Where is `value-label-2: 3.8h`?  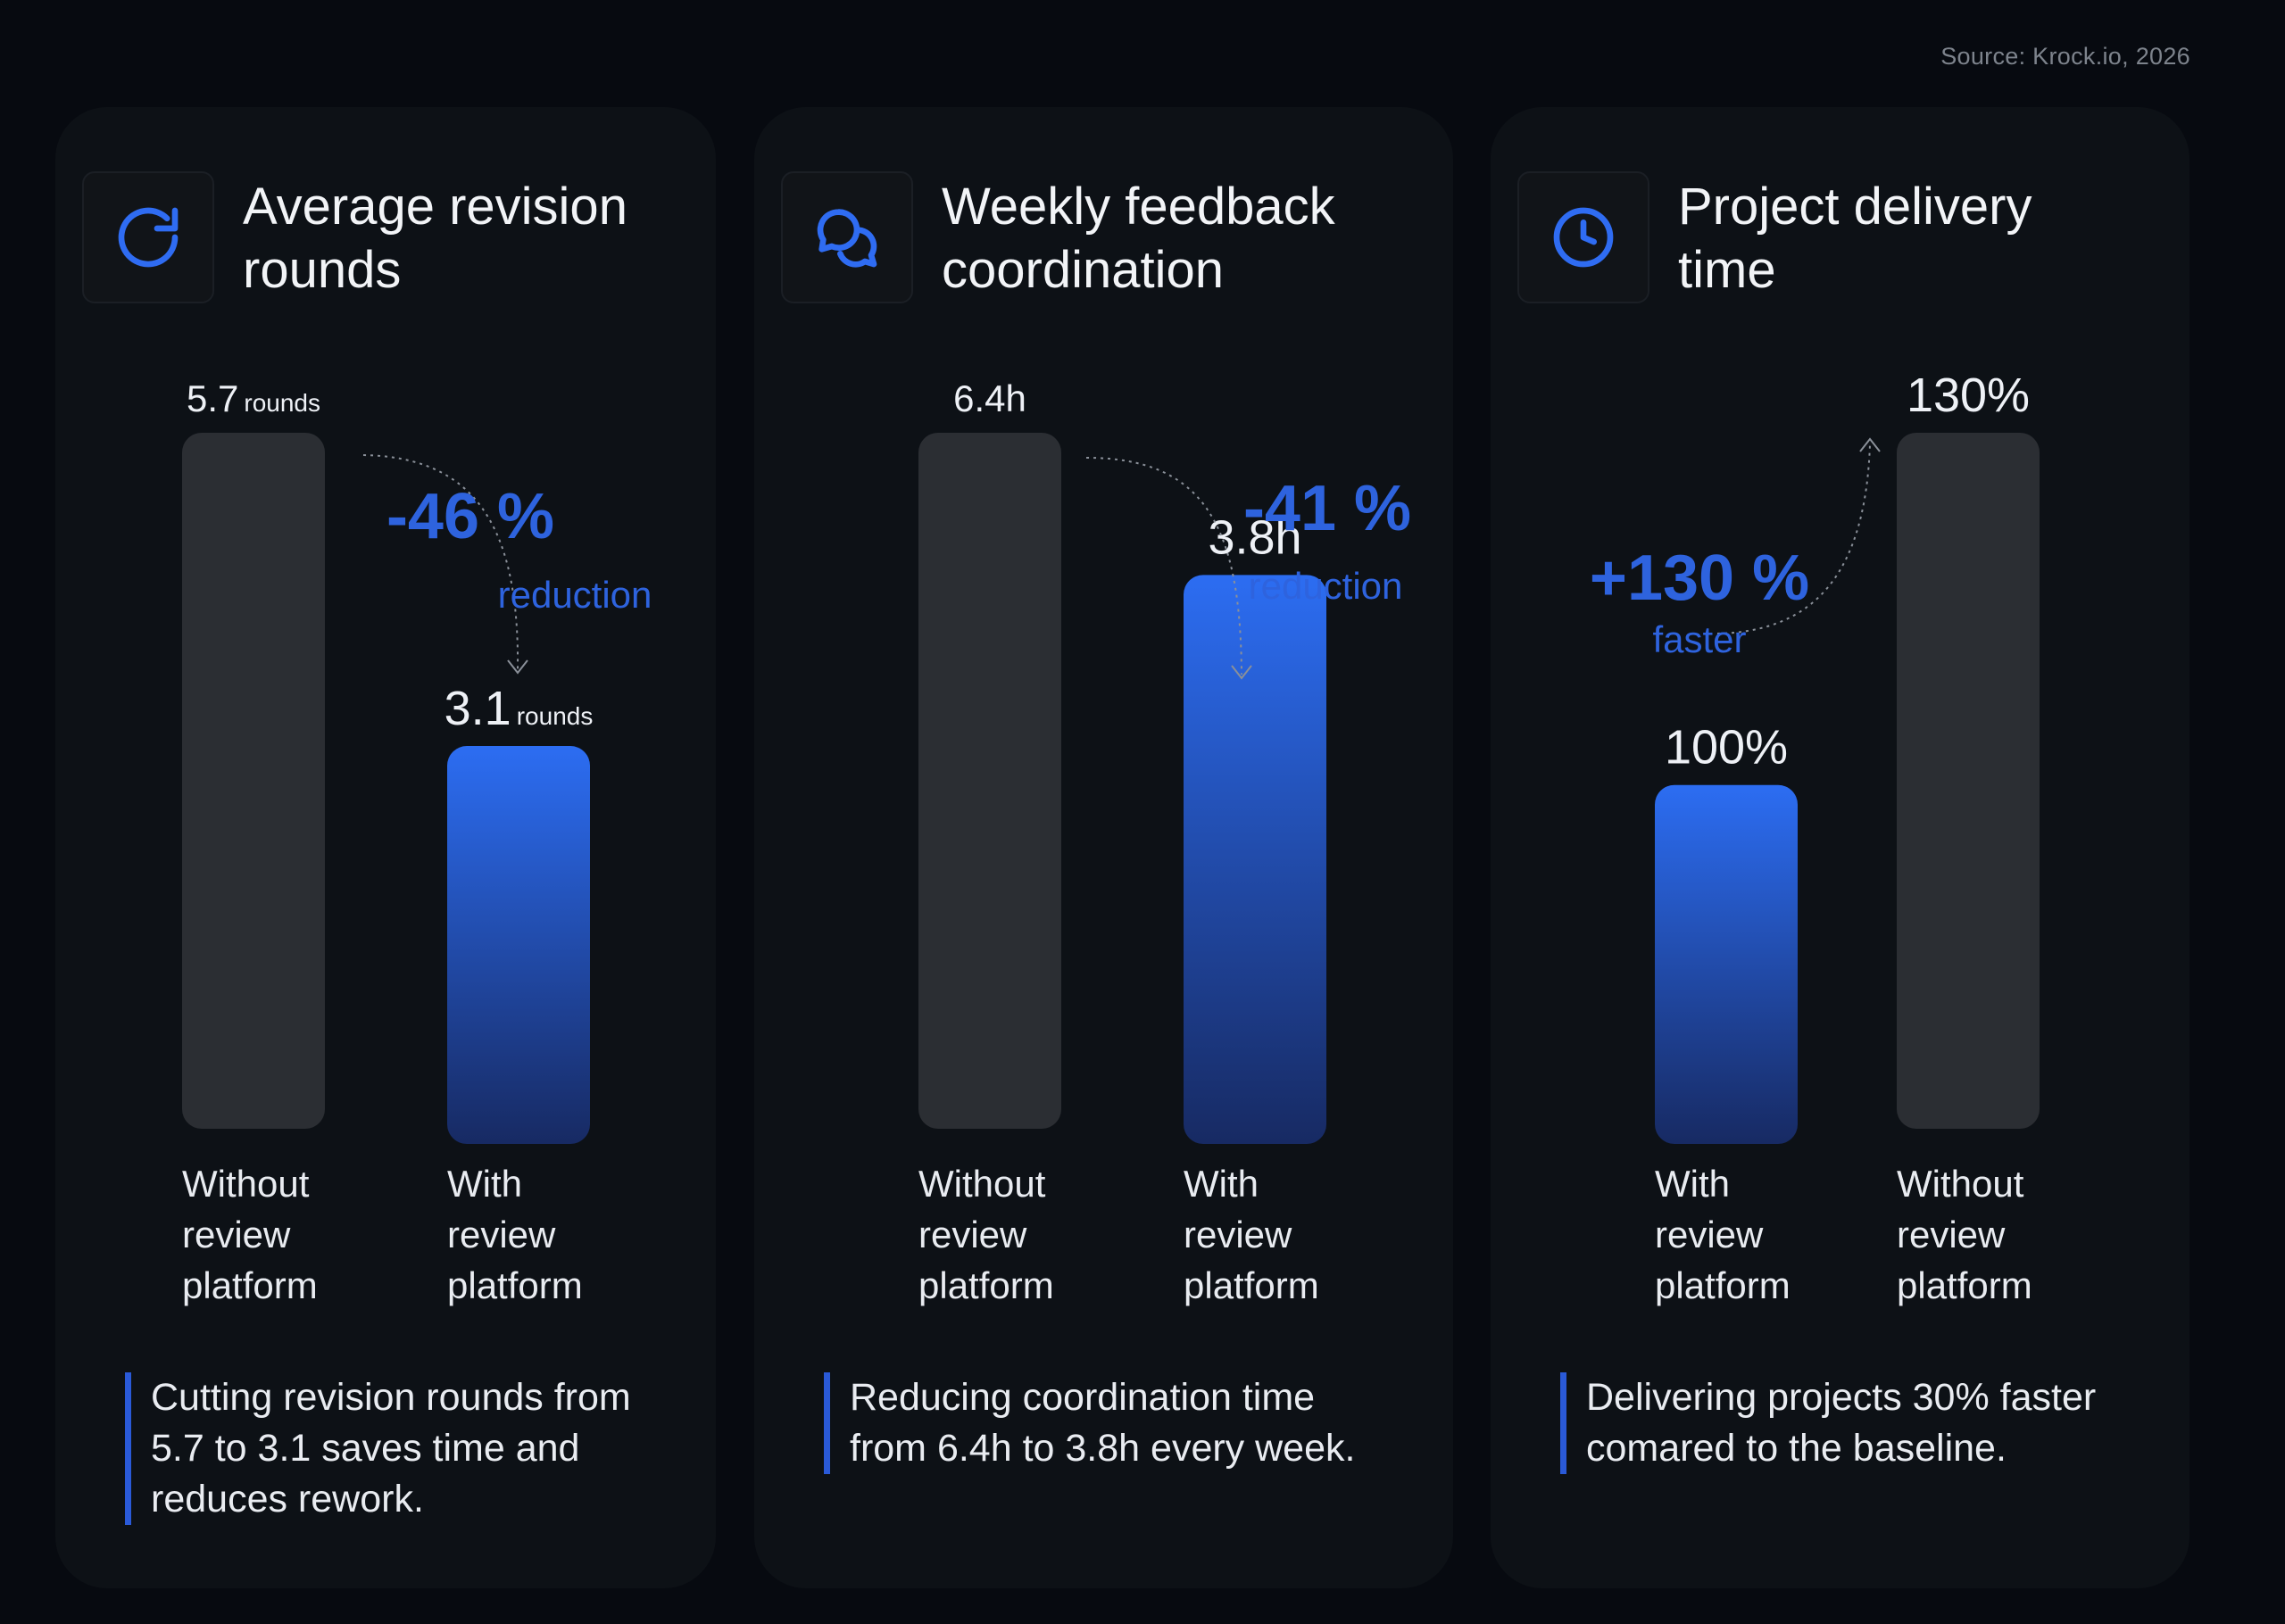 value-label-2: 3.8h is located at coordinates (1254, 537).